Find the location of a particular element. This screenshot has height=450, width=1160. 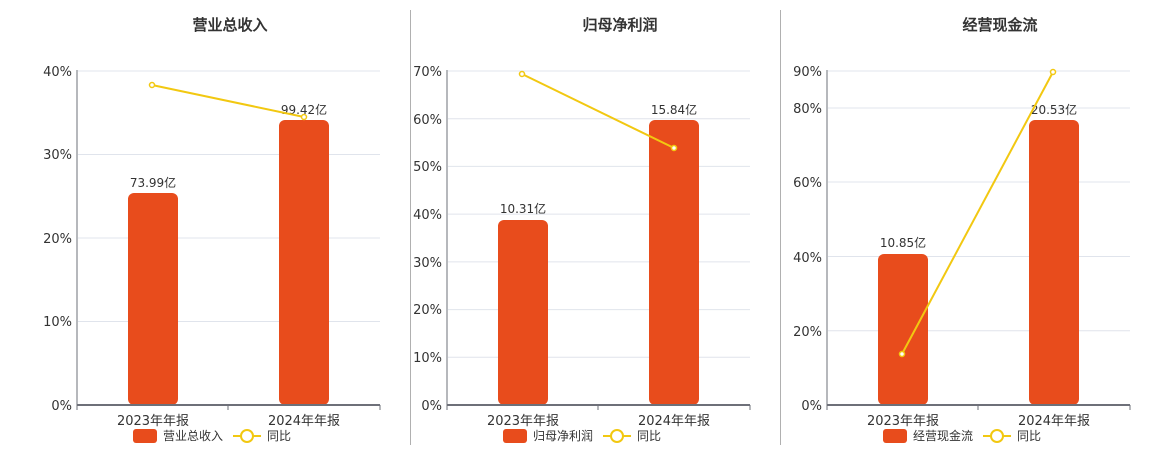

bar-value-label: 73.99亿 is located at coordinates (153, 182).